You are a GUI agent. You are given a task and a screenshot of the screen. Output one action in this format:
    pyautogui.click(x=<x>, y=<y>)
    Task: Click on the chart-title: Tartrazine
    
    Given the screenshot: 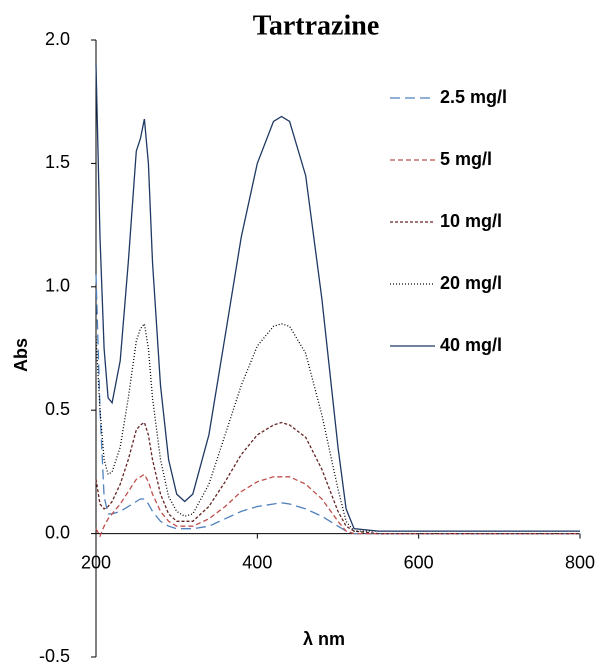 What is the action you would take?
    pyautogui.click(x=316, y=25)
    